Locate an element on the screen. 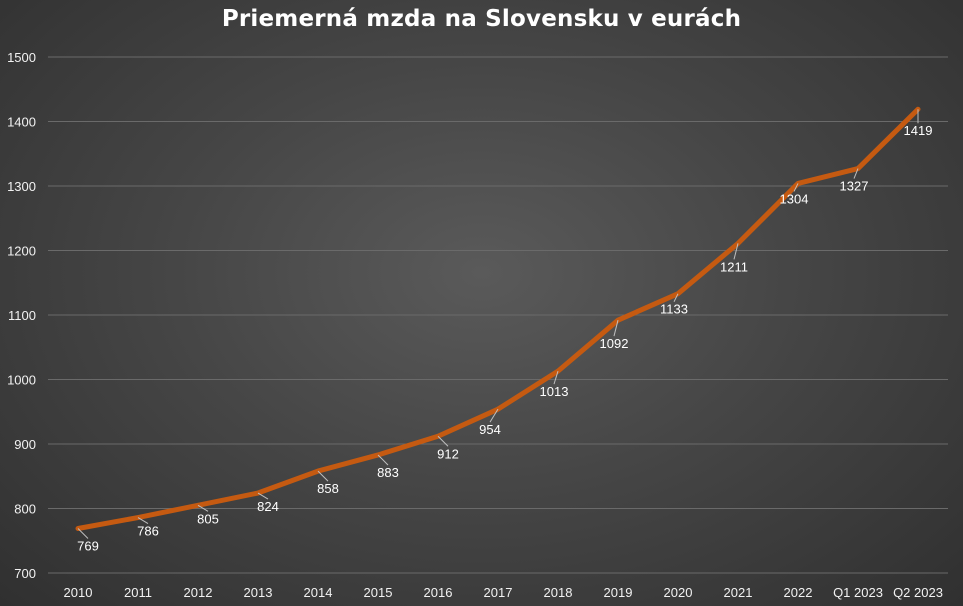 Image resolution: width=963 pixels, height=606 pixels. data-label: 912 is located at coordinates (448, 453).